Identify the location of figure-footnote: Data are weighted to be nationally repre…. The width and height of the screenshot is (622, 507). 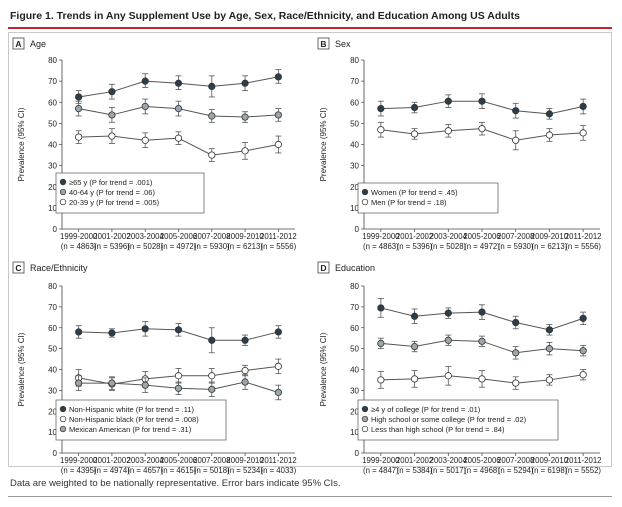
(175, 483).